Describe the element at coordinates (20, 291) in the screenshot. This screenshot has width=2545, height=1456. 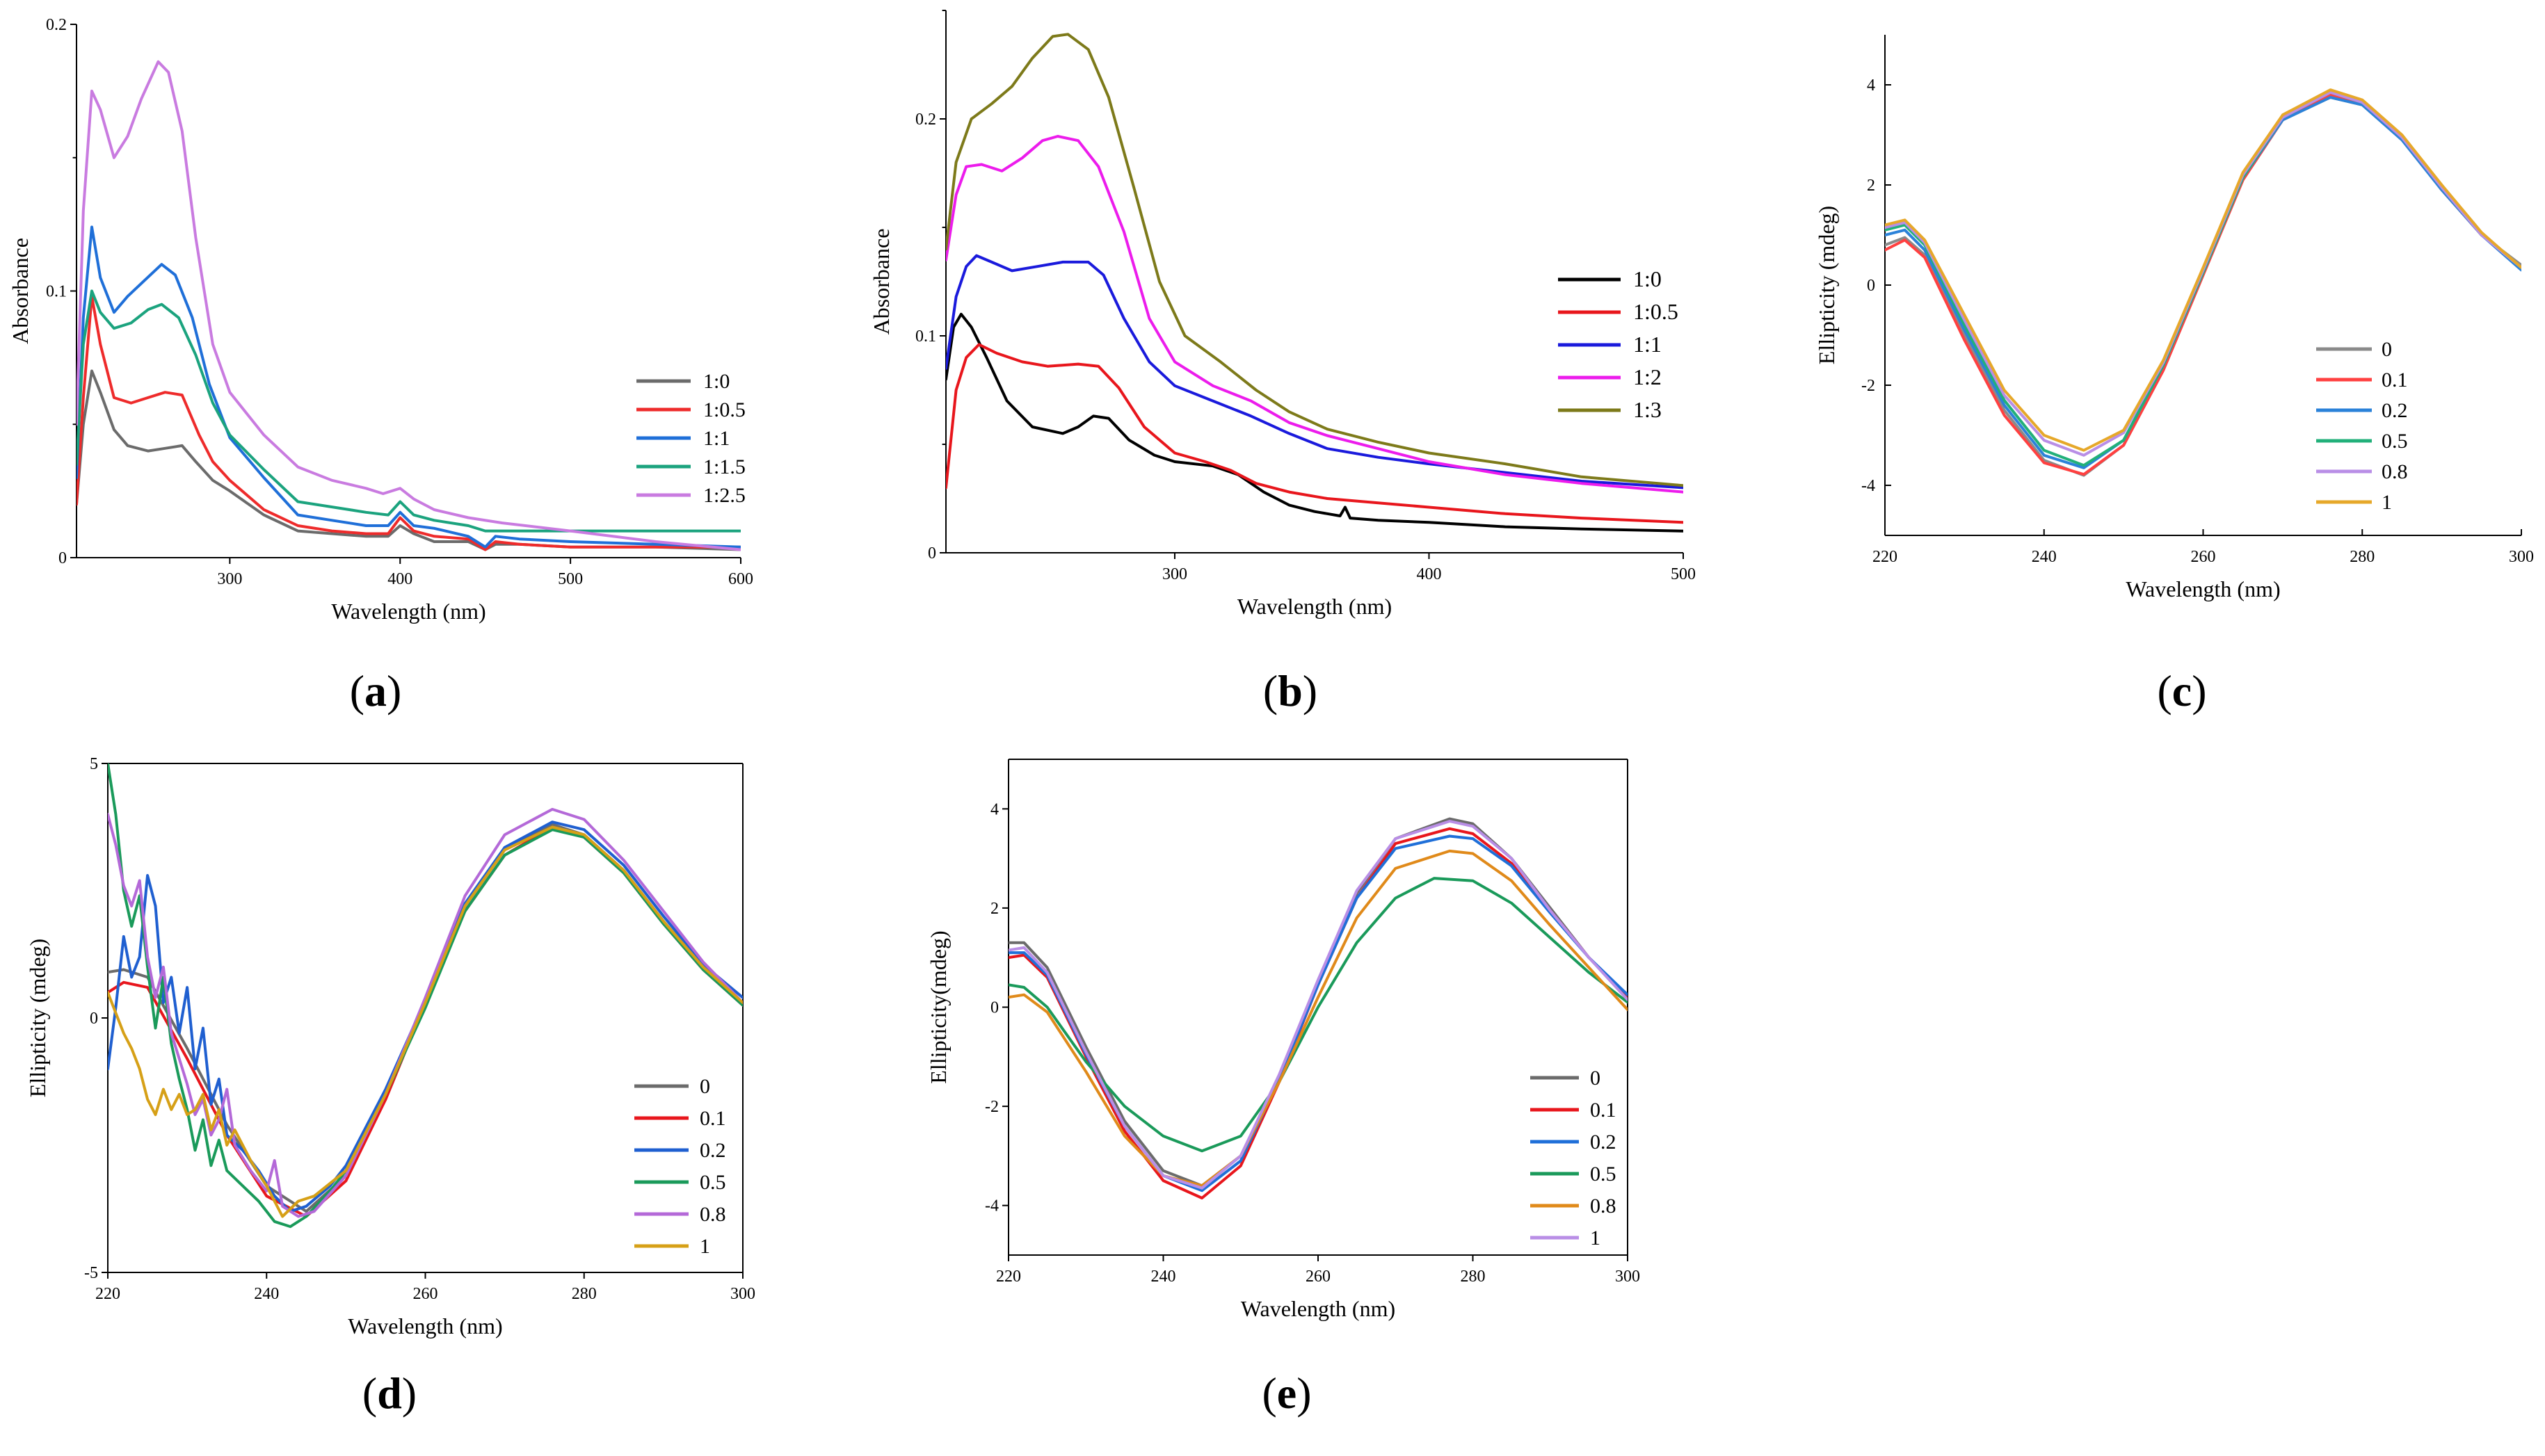
I see `y-axis-title: Absorbance` at that location.